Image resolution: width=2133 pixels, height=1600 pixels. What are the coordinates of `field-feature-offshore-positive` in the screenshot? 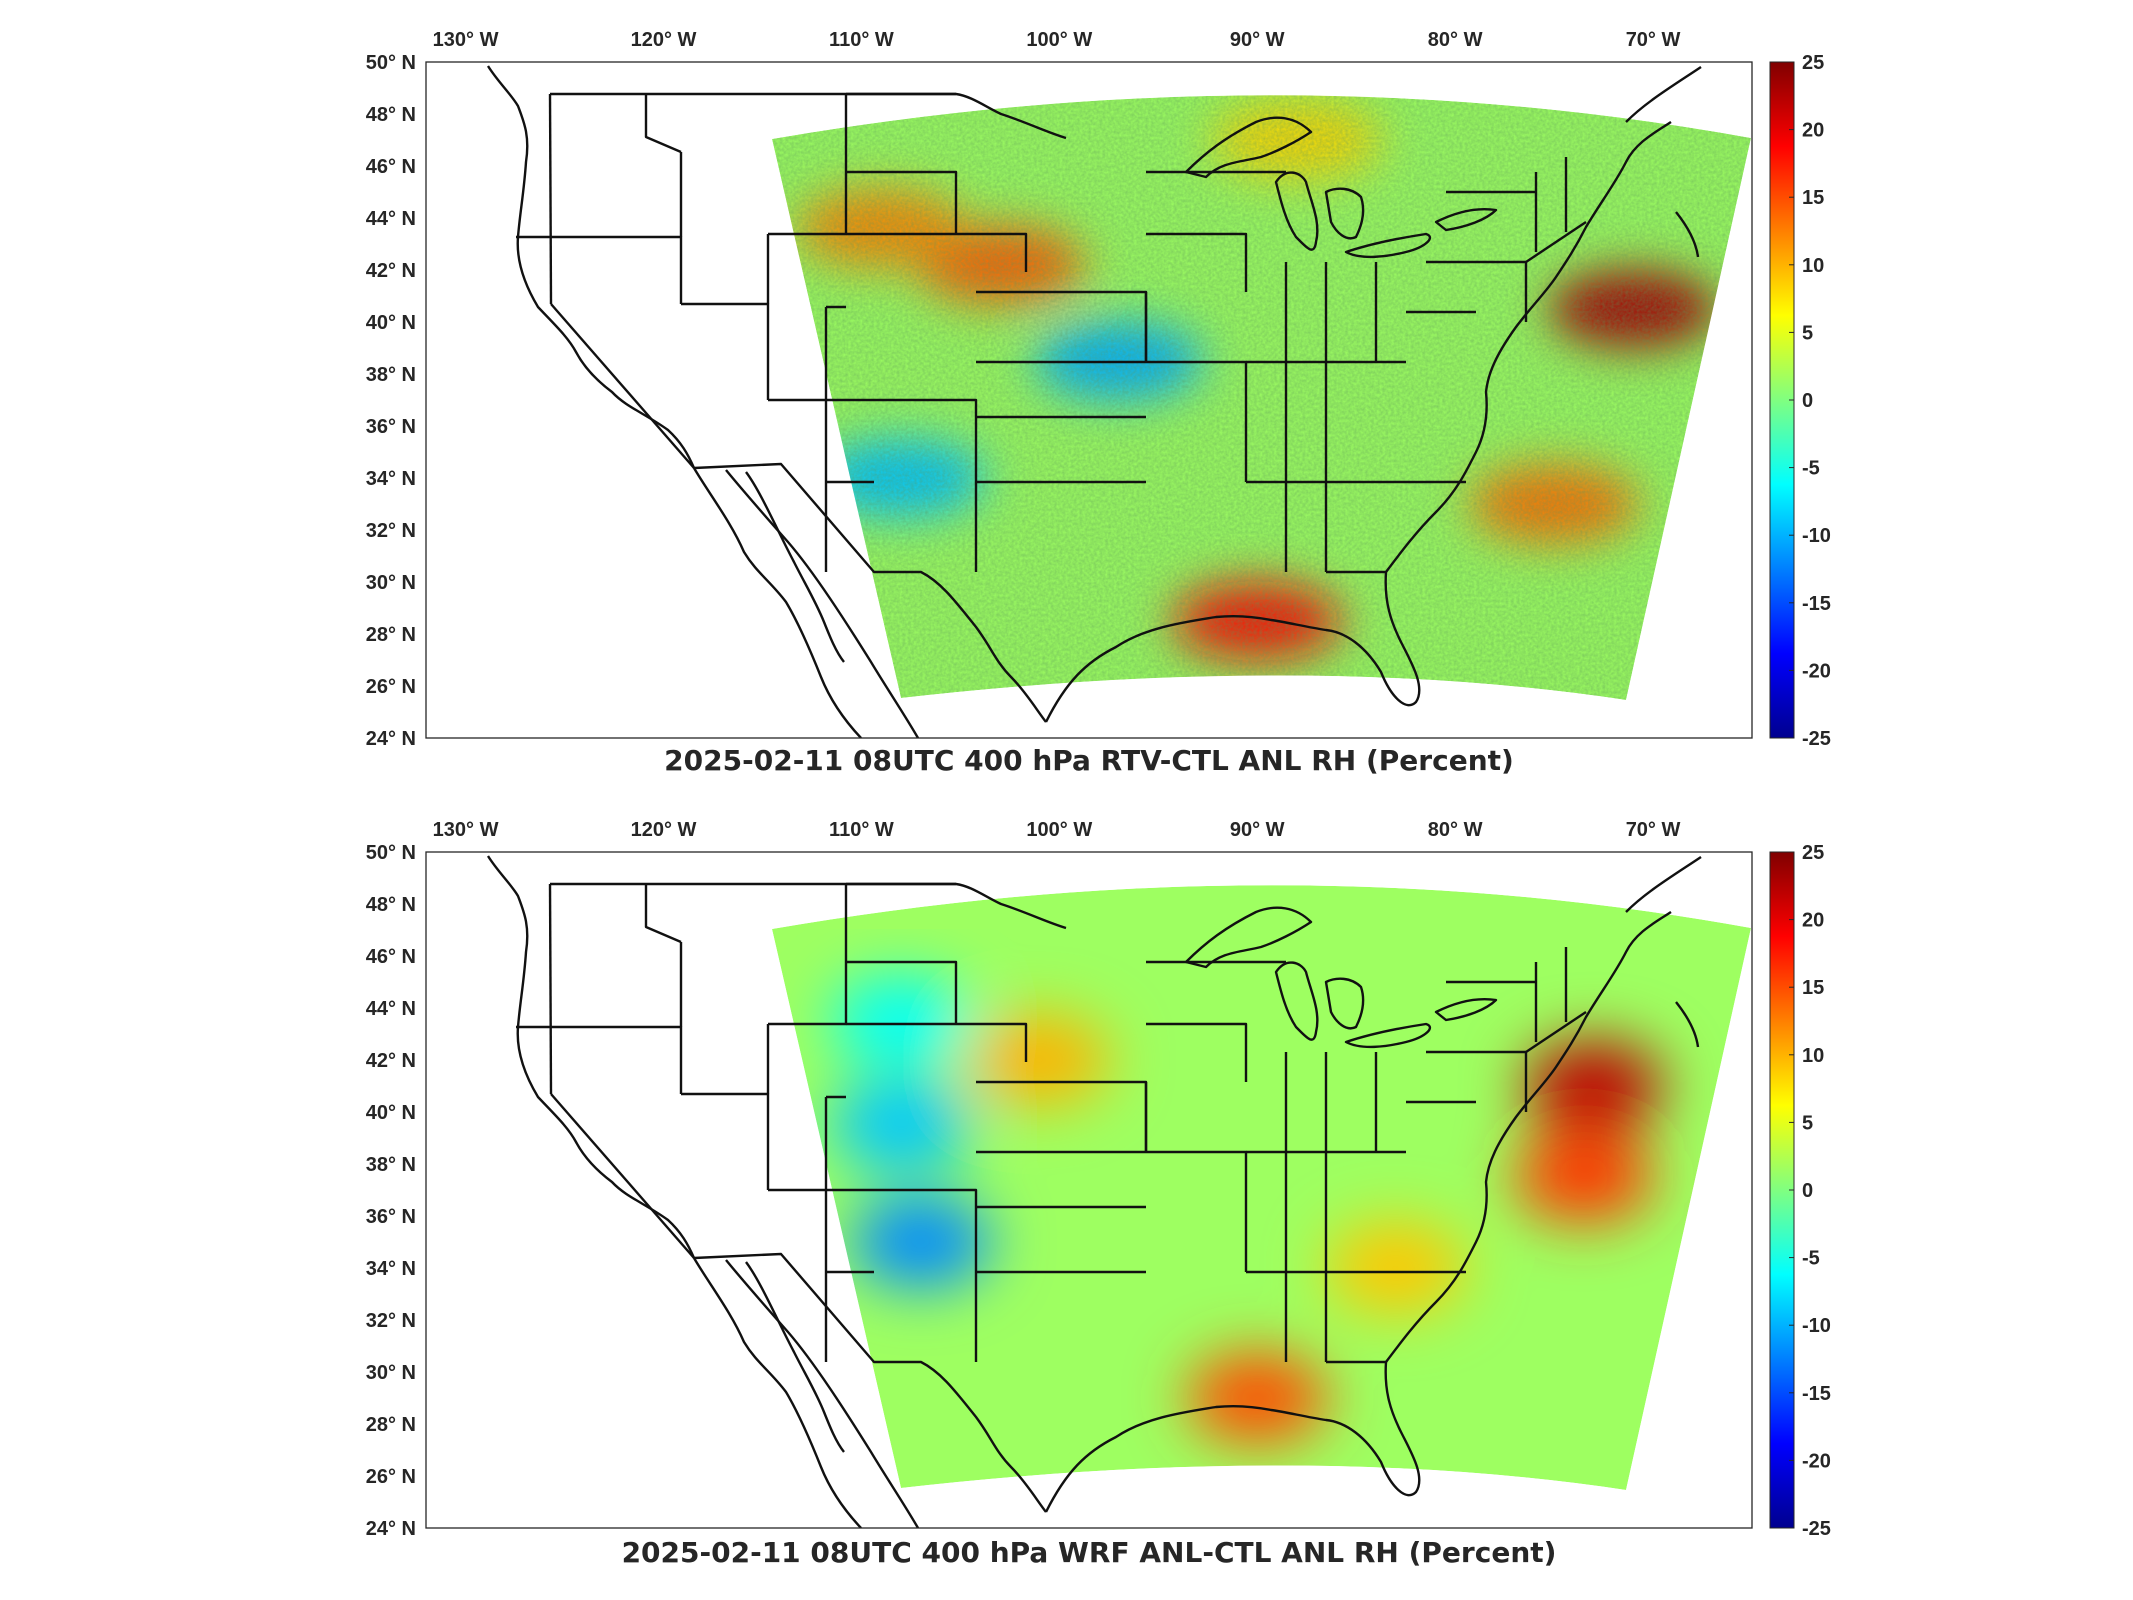 It's located at (1583, 1177).